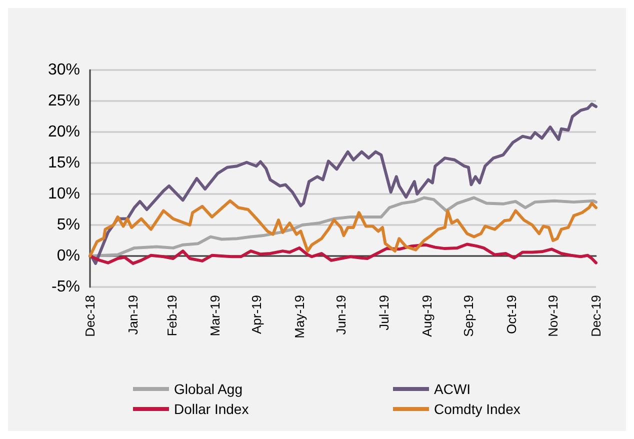 The height and width of the screenshot is (439, 634). Describe the element at coordinates (64, 132) in the screenshot. I see `y-tick-label: 20%` at that location.